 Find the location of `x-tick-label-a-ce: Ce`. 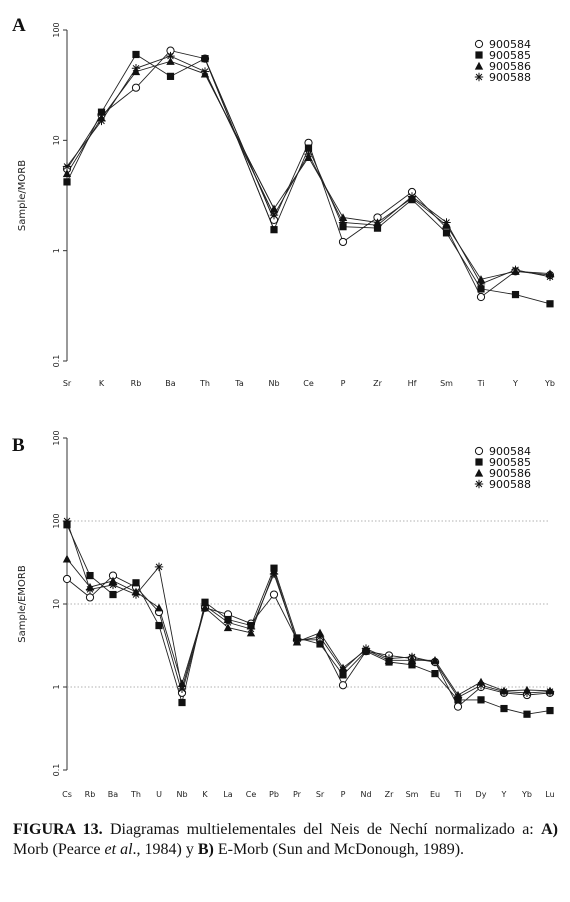

x-tick-label-a-ce: Ce is located at coordinates (308, 383).